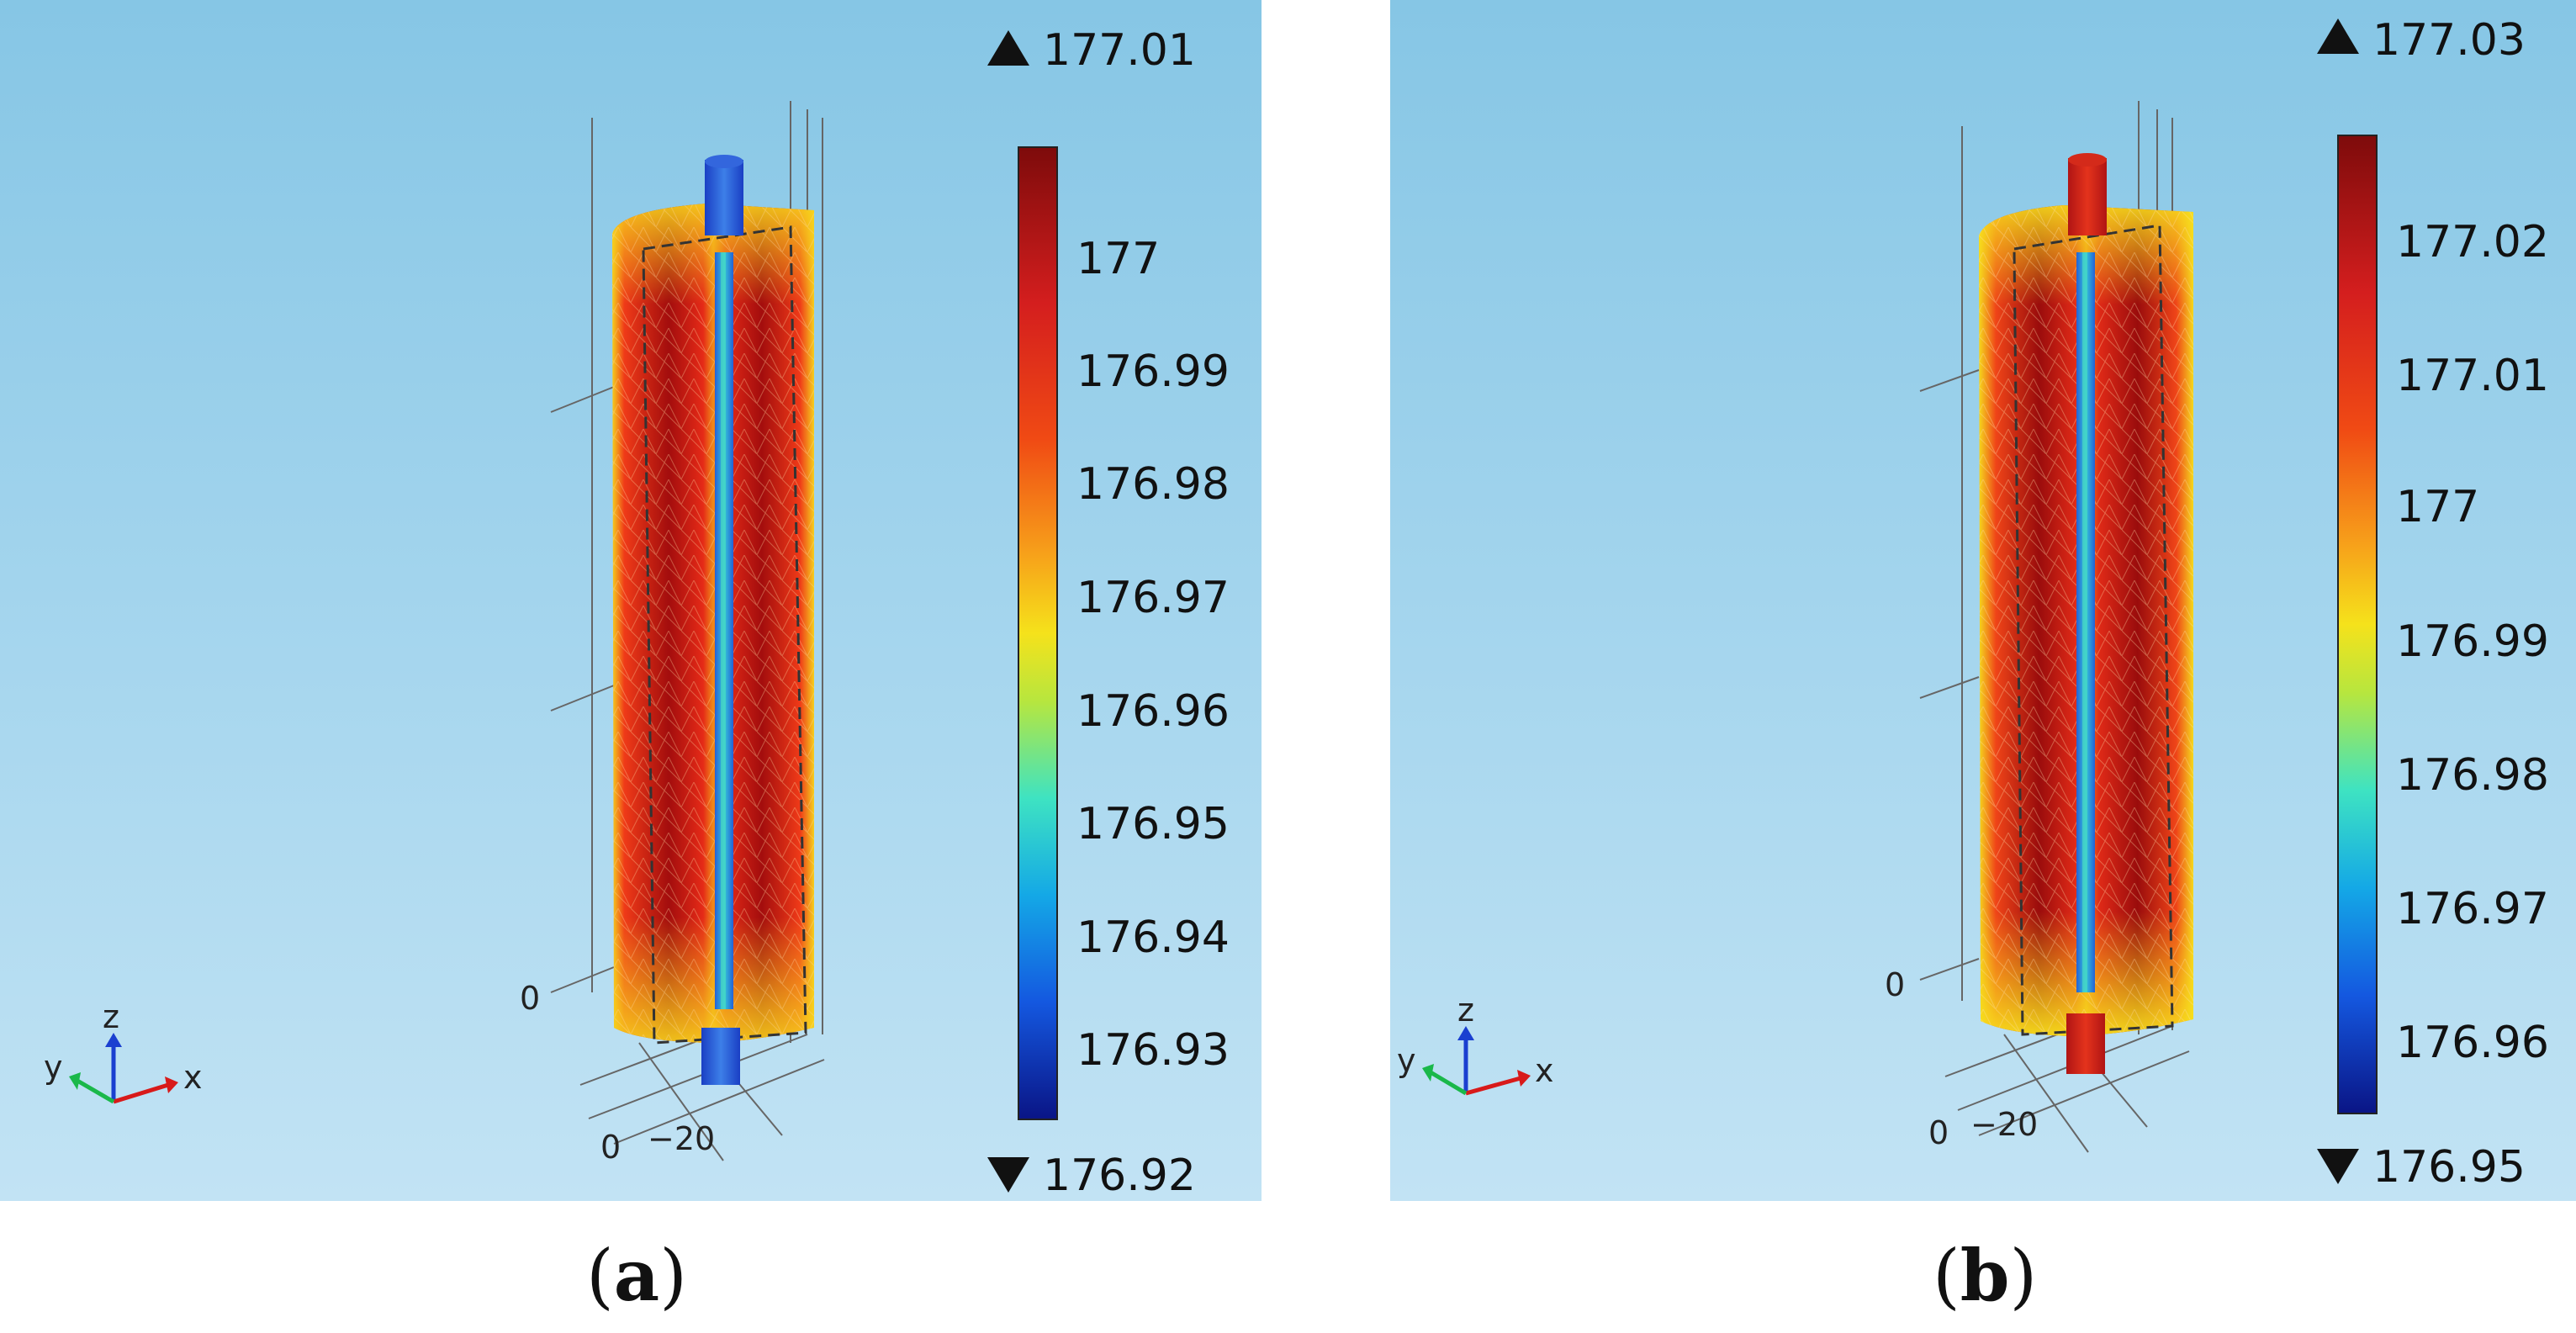  What do you see at coordinates (1153, 824) in the screenshot?
I see `colorbar-tick: 176.95` at bounding box center [1153, 824].